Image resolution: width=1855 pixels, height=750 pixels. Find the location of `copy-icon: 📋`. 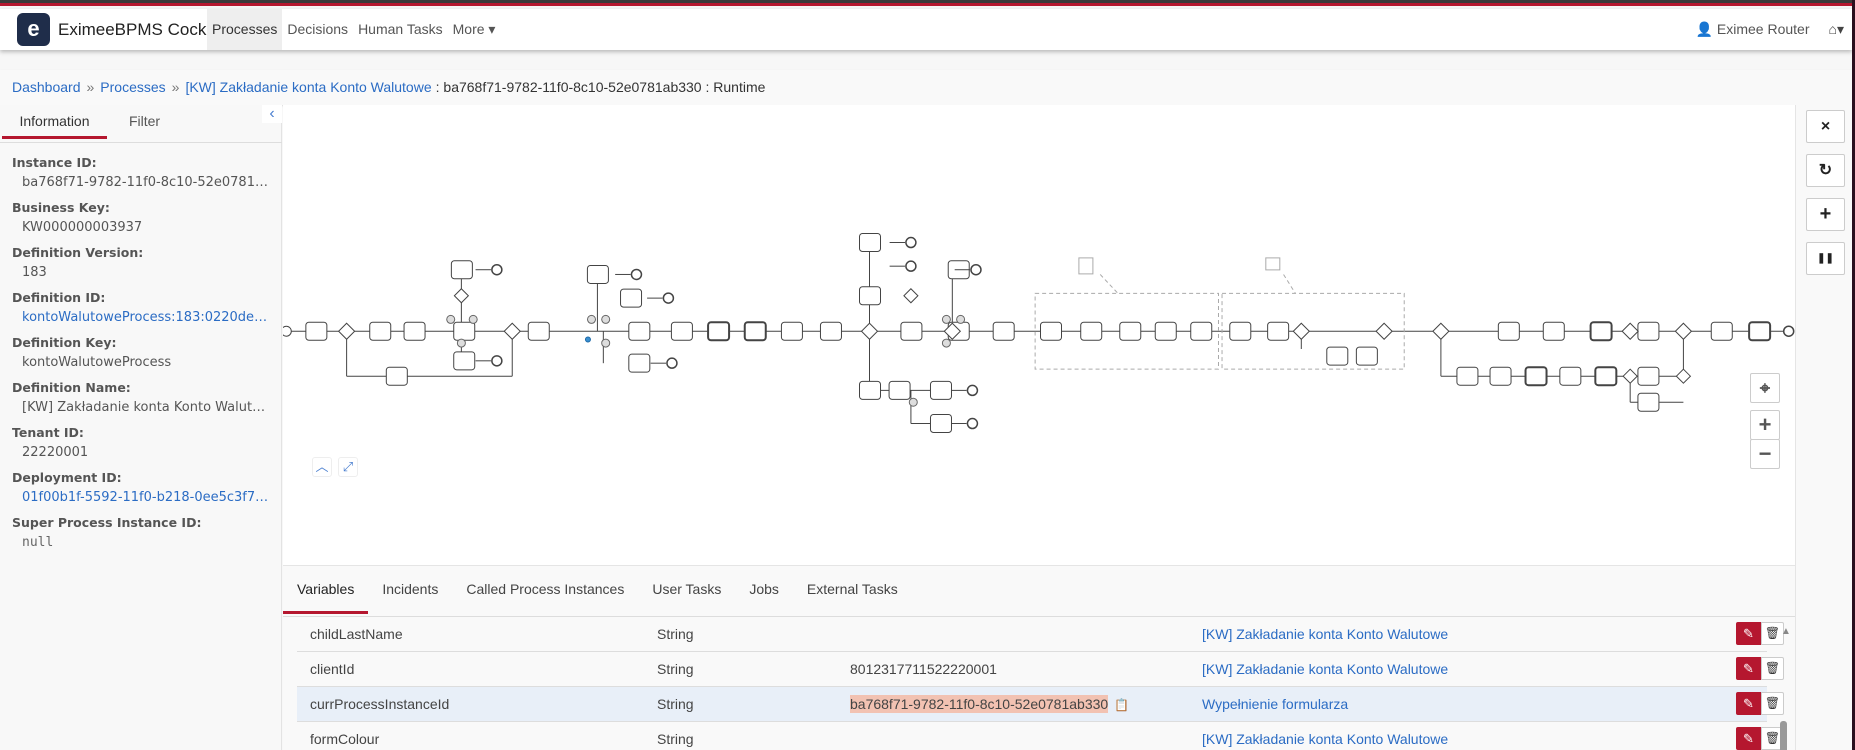

copy-icon: 📋 is located at coordinates (1122, 705).